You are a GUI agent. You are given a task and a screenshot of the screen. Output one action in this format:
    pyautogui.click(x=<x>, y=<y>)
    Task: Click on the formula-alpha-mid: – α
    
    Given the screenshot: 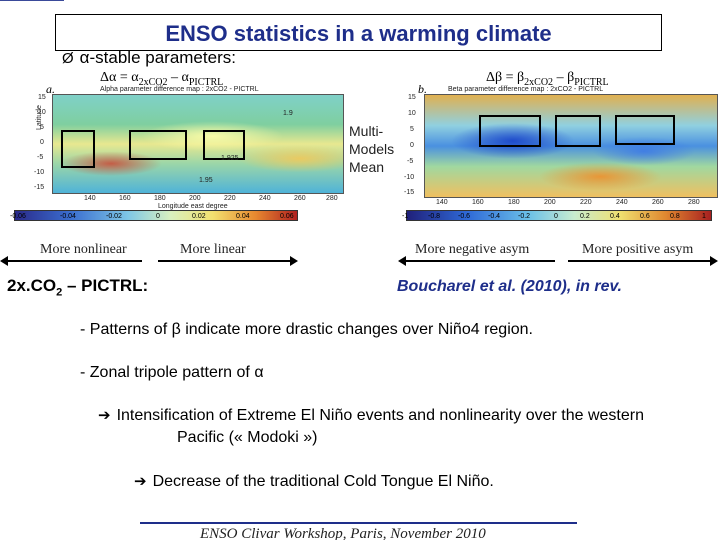 What is the action you would take?
    pyautogui.click(x=178, y=77)
    